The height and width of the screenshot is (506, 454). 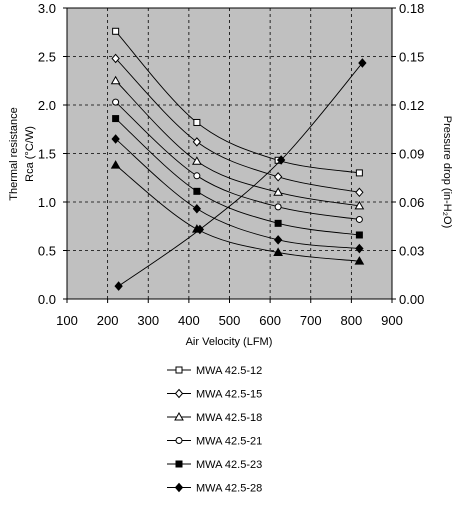 I want to click on y-left-tick-label: 1.5, so click(x=47, y=154).